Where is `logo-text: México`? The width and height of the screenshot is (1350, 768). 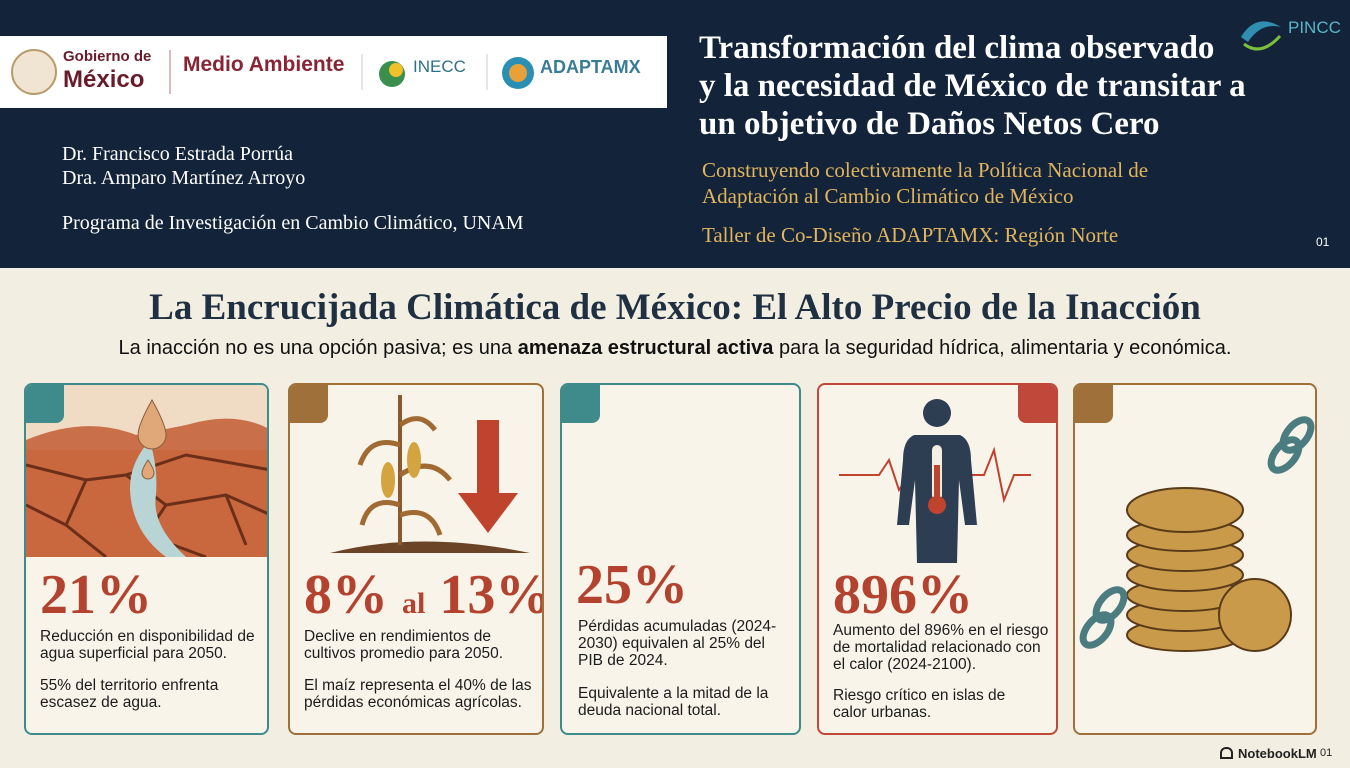 logo-text: México is located at coordinates (104, 79).